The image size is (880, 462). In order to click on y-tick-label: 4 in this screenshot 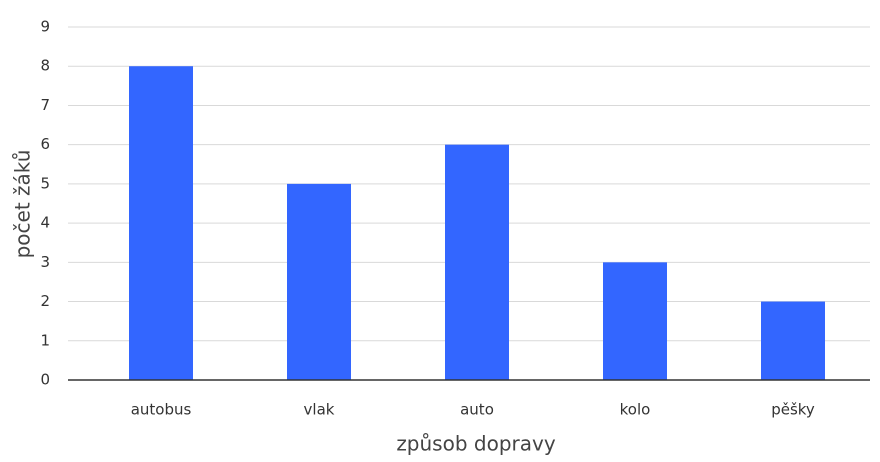, I will do `click(45, 223)`.